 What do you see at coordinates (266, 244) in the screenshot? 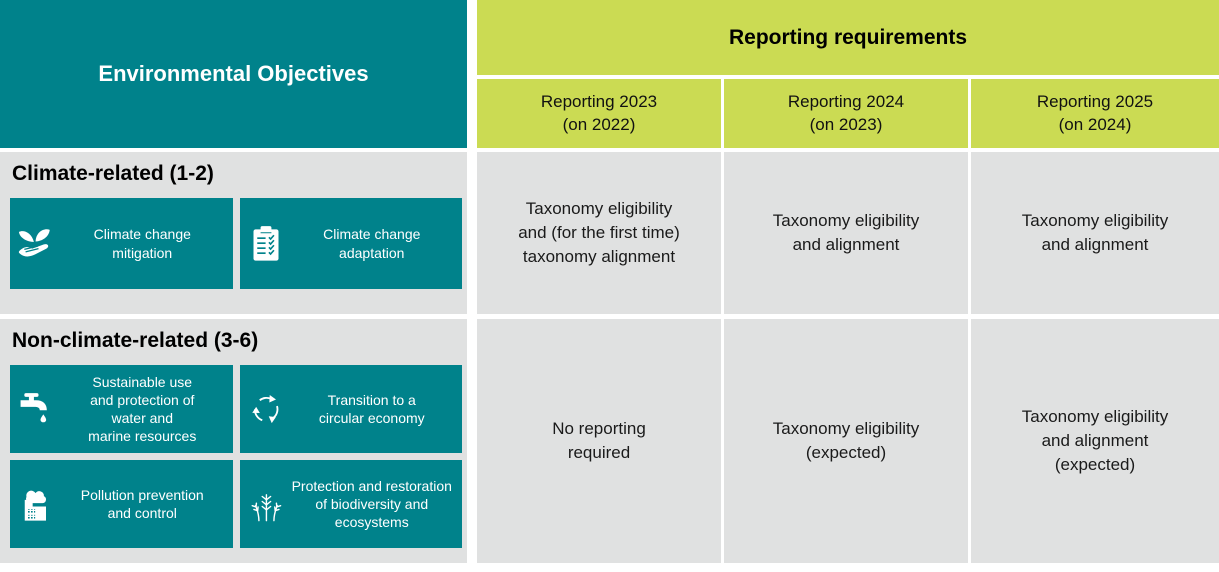
I see `clipboard-checklist-icon` at bounding box center [266, 244].